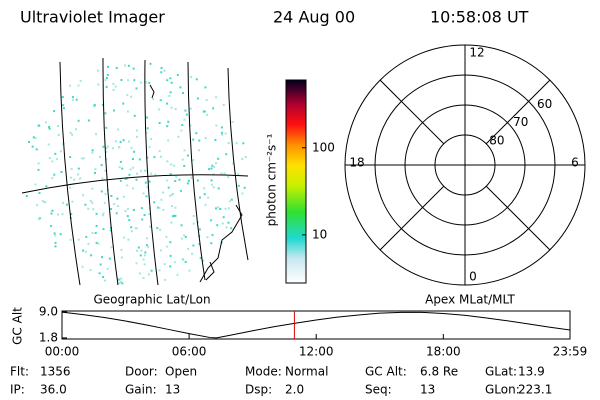 The image size is (600, 400). Describe the element at coordinates (48, 312) in the screenshot. I see `y-tick-label: 9.0` at that location.